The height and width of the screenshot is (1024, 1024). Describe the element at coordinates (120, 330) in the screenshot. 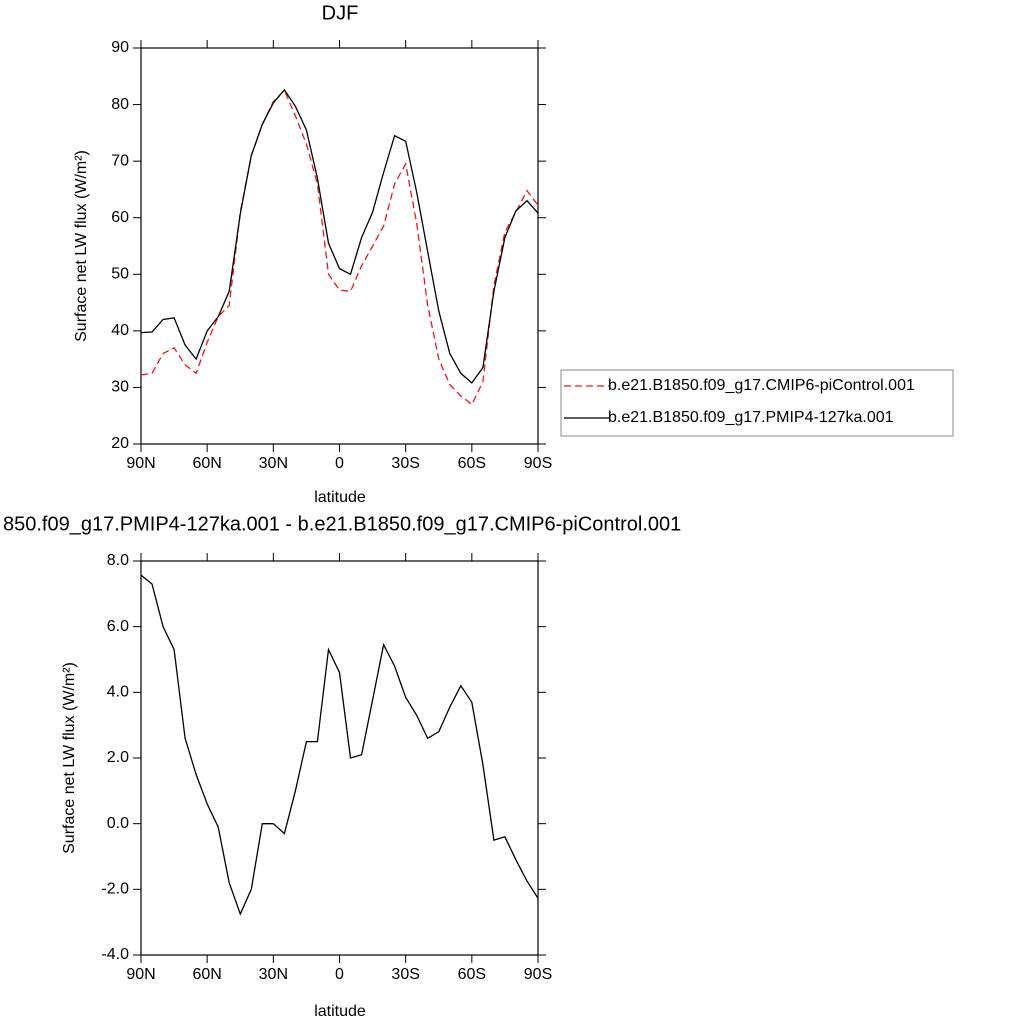

I see `y-tick-label: 40` at that location.